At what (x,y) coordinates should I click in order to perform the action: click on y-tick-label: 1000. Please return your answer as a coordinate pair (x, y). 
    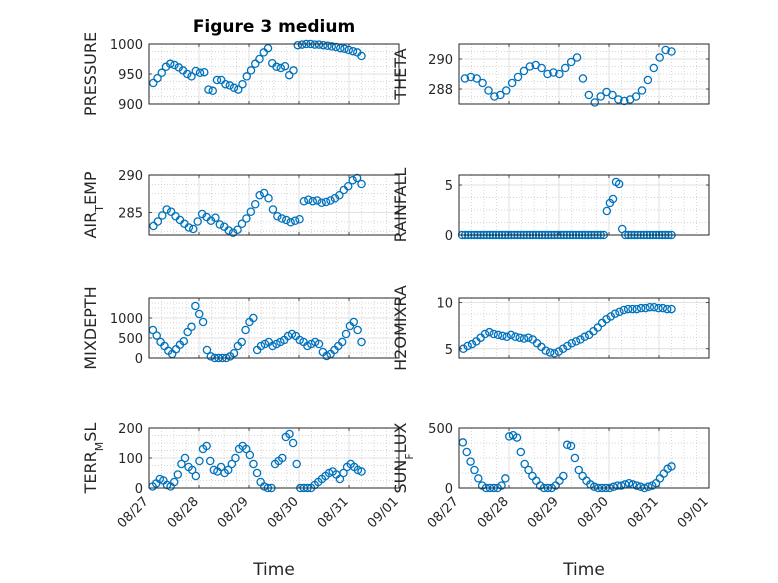
    Looking at the image, I should click on (126, 45).